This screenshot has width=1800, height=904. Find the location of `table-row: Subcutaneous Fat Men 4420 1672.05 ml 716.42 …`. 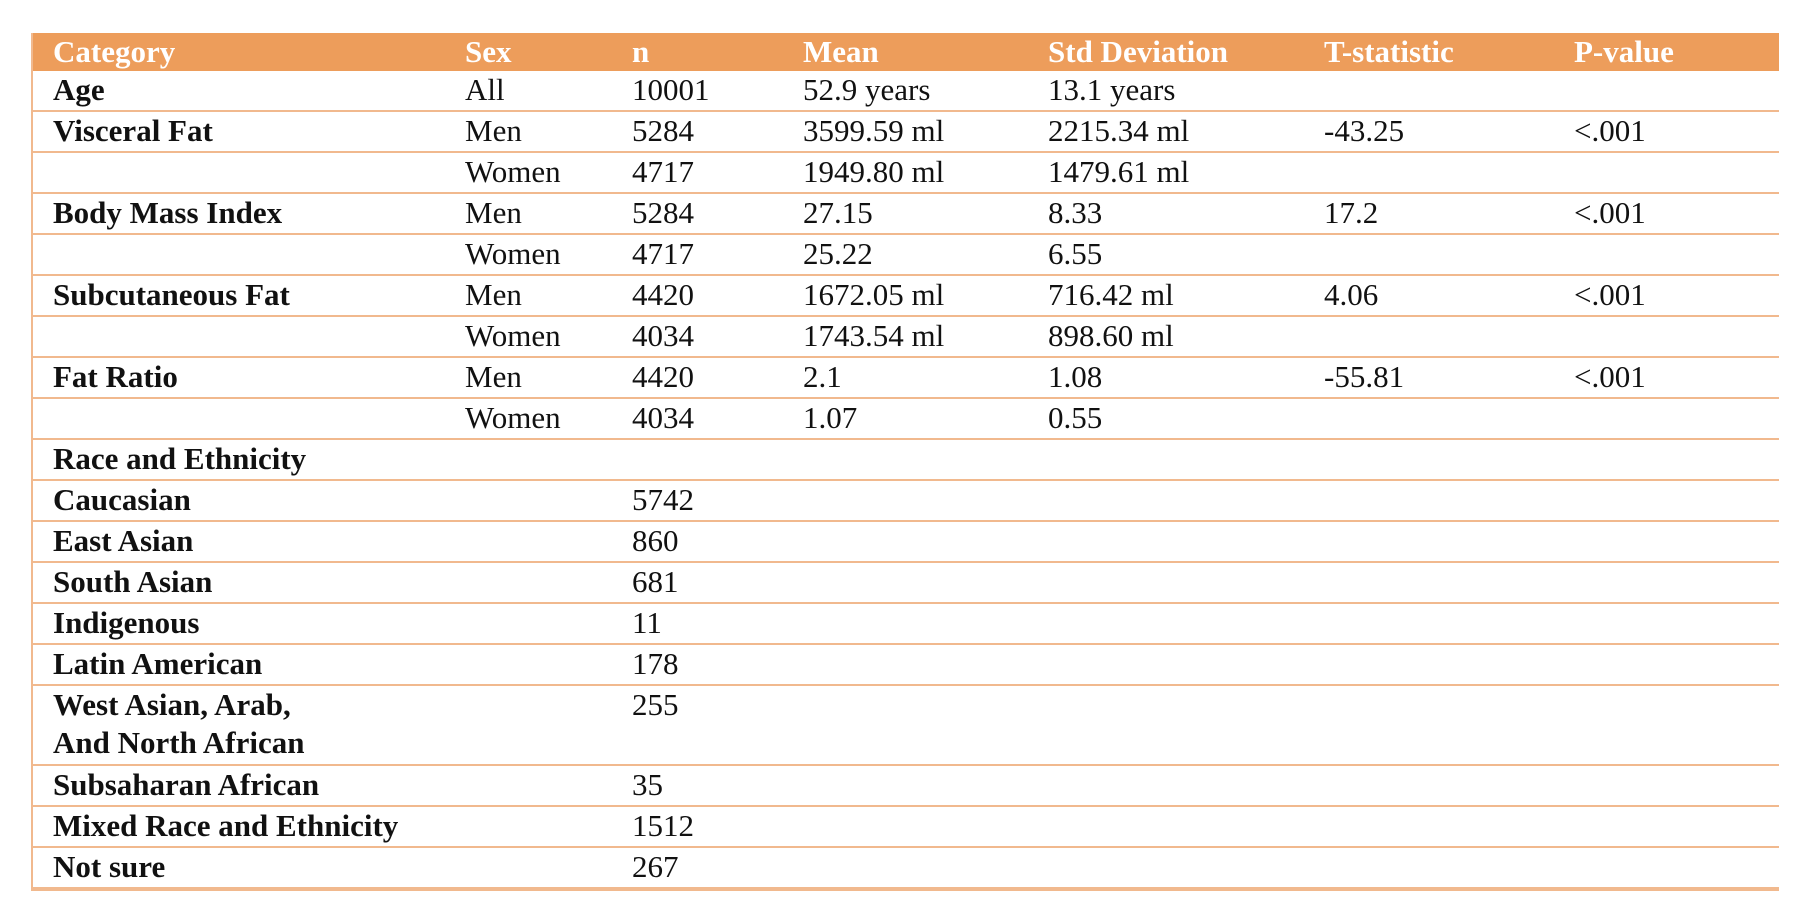

table-row: Subcutaneous Fat Men 4420 1672.05 ml 716.42 … is located at coordinates (906, 296).